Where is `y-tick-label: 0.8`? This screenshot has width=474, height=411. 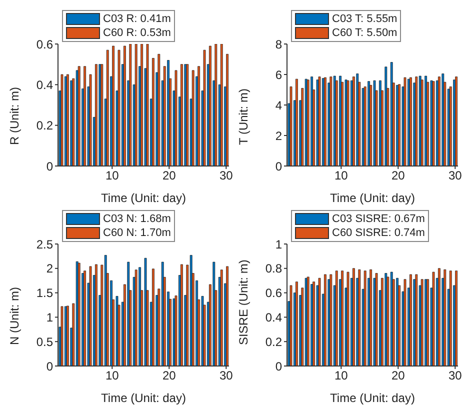 y-tick-label: 0.8 is located at coordinates (273, 269).